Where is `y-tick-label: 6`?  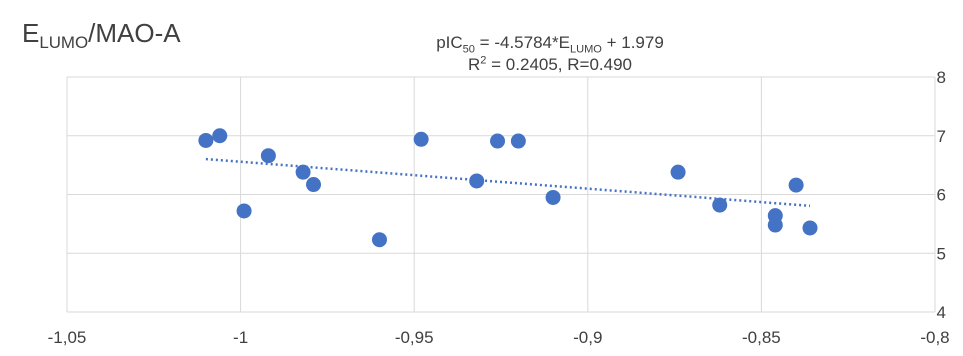
y-tick-label: 6 is located at coordinates (941, 195).